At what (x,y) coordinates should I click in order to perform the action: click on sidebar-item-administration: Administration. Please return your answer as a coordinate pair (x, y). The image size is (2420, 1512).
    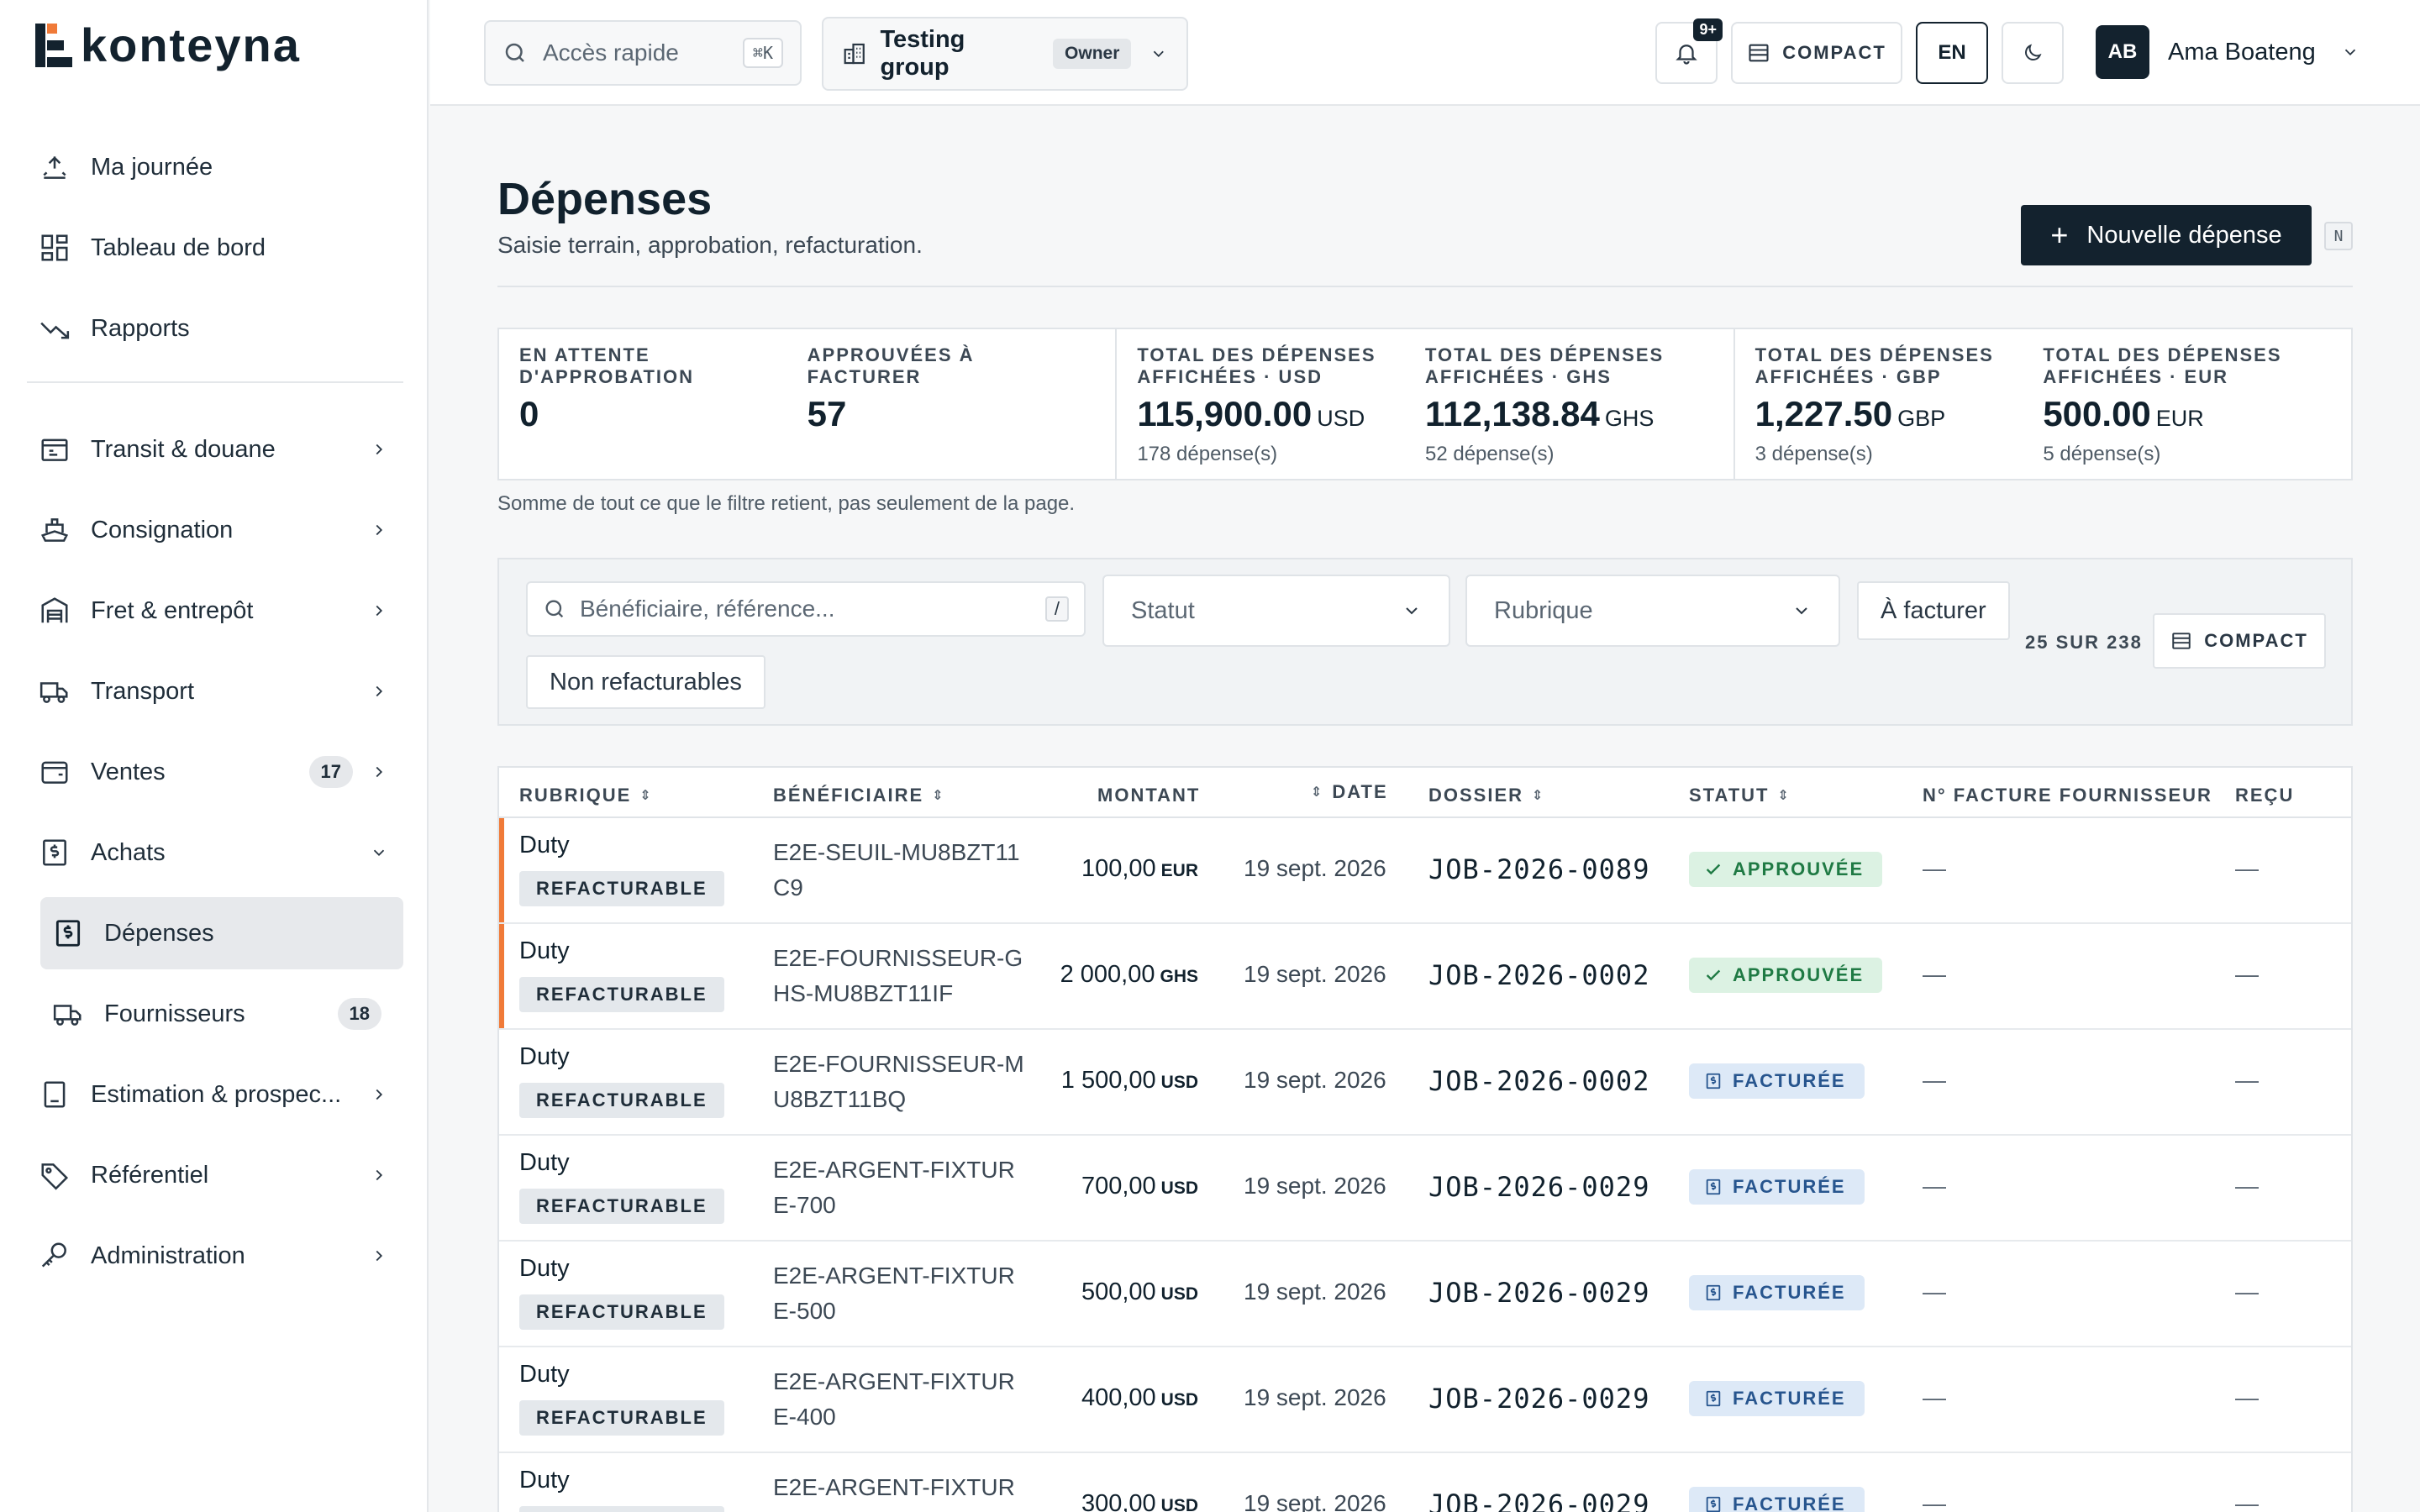
    Looking at the image, I should click on (215, 1256).